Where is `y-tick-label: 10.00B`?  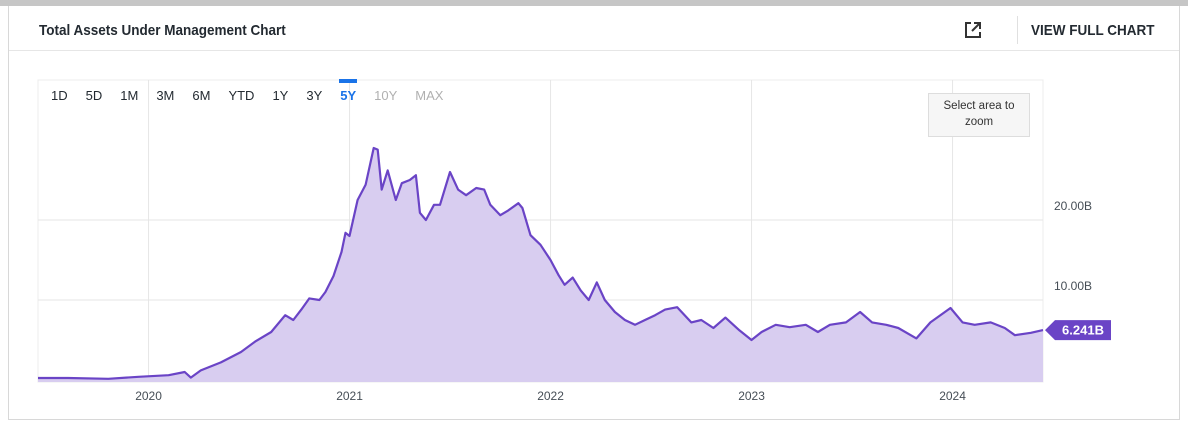 y-tick-label: 10.00B is located at coordinates (1073, 286).